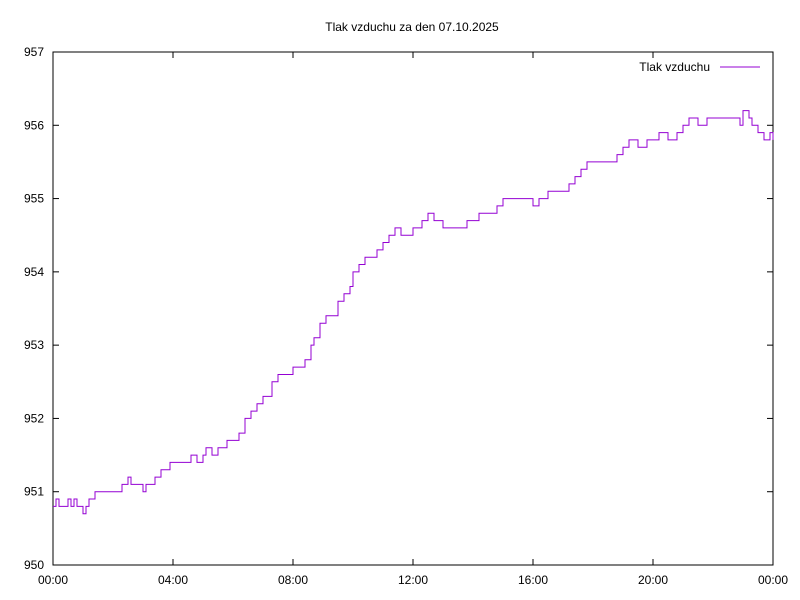  I want to click on x-tick-label: 08:00, so click(293, 580).